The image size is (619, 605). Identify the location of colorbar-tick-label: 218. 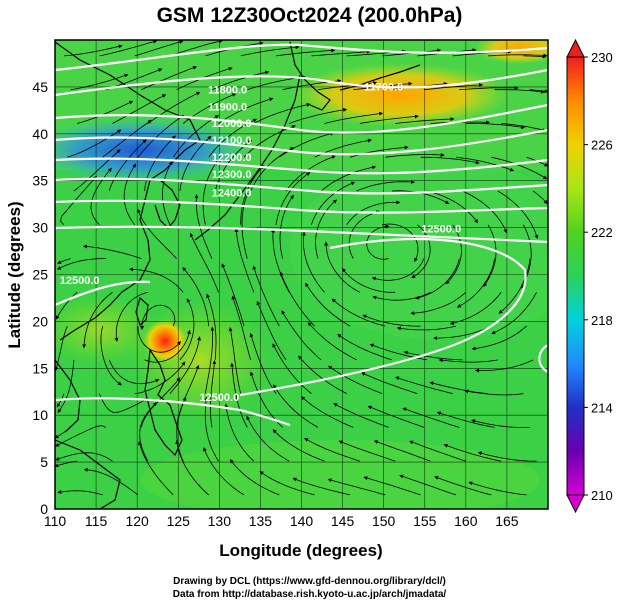
(602, 320).